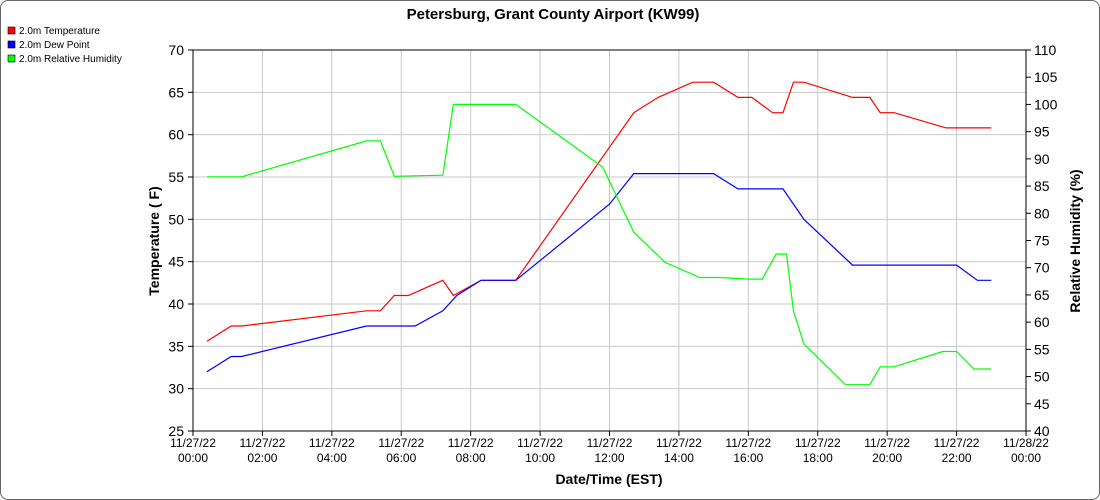 The height and width of the screenshot is (500, 1100). I want to click on y-right-tick-label: 85, so click(1042, 186).